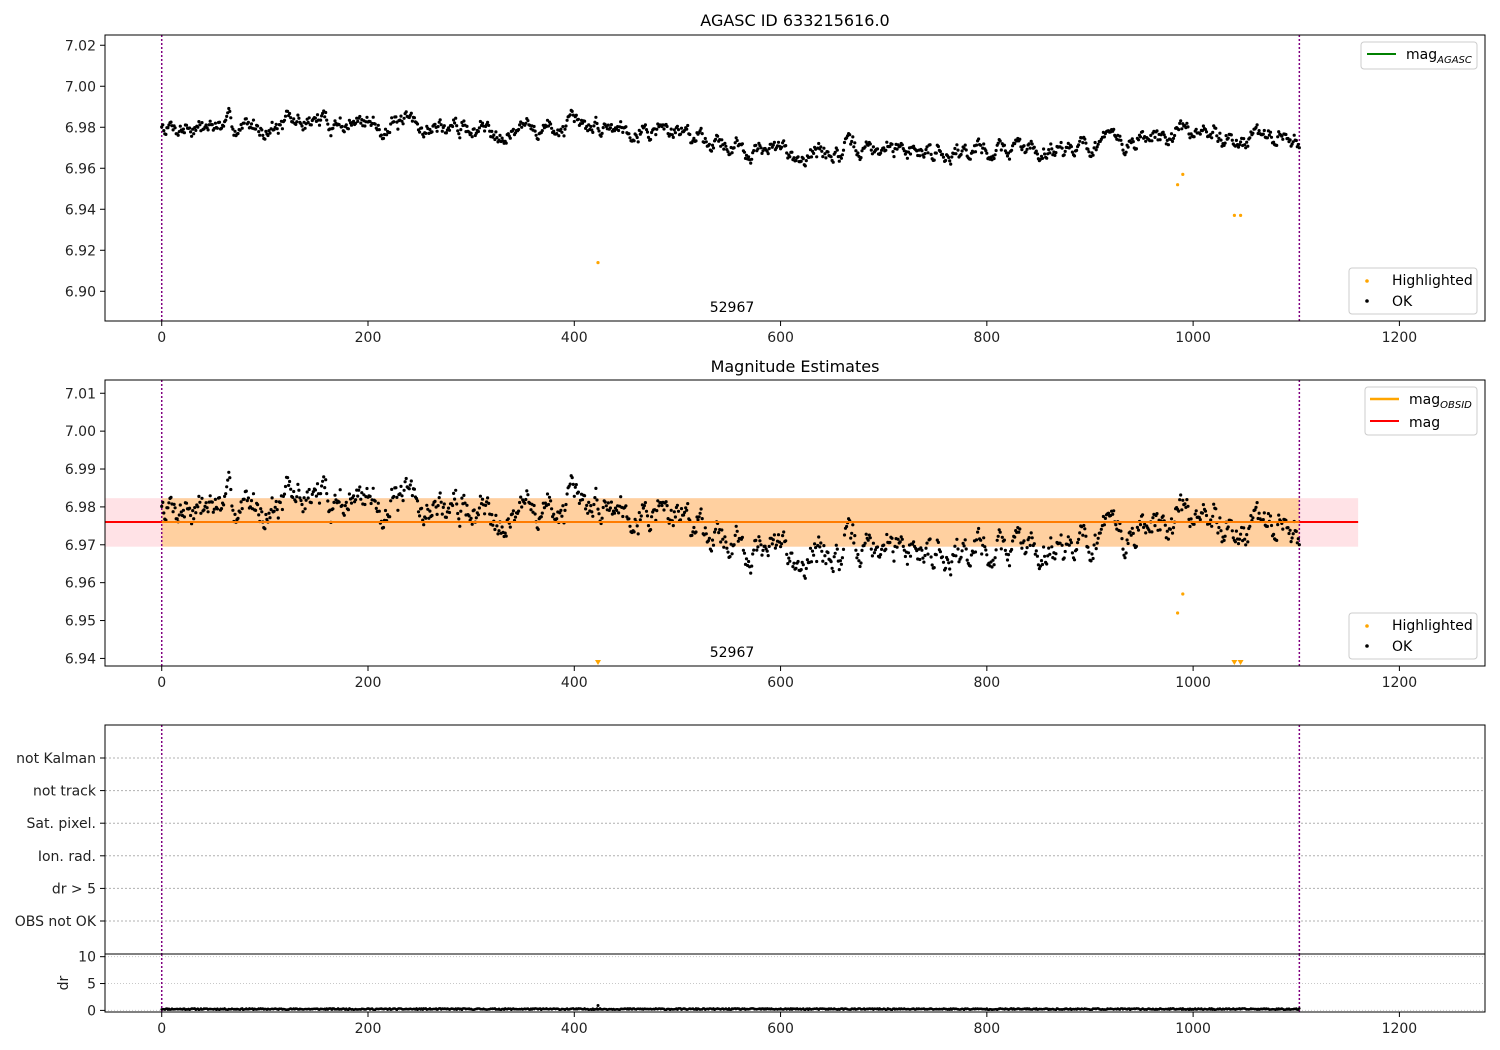 This screenshot has height=1050, width=1500. I want to click on dr-ytick-label: 10, so click(87, 958).